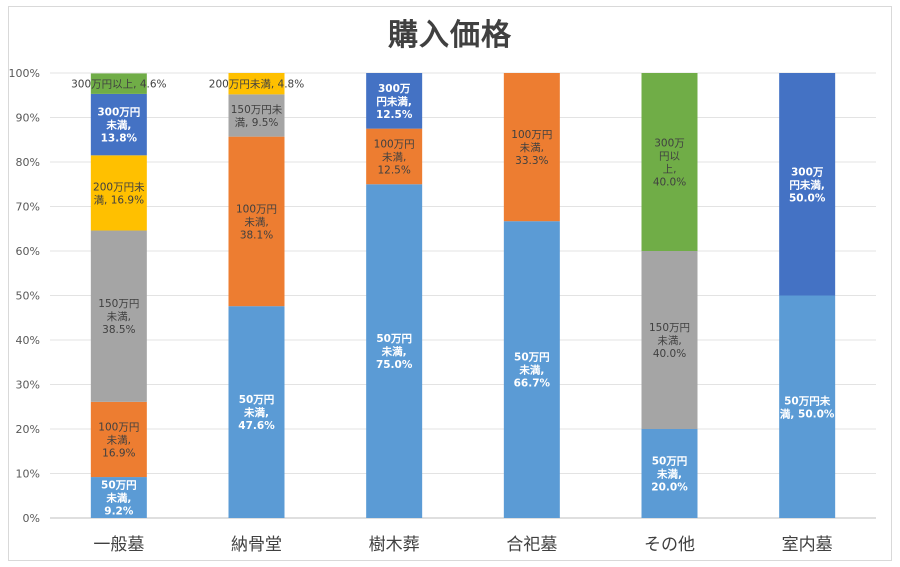  Describe the element at coordinates (28, 429) in the screenshot. I see `y-tick-label: 20%` at that location.